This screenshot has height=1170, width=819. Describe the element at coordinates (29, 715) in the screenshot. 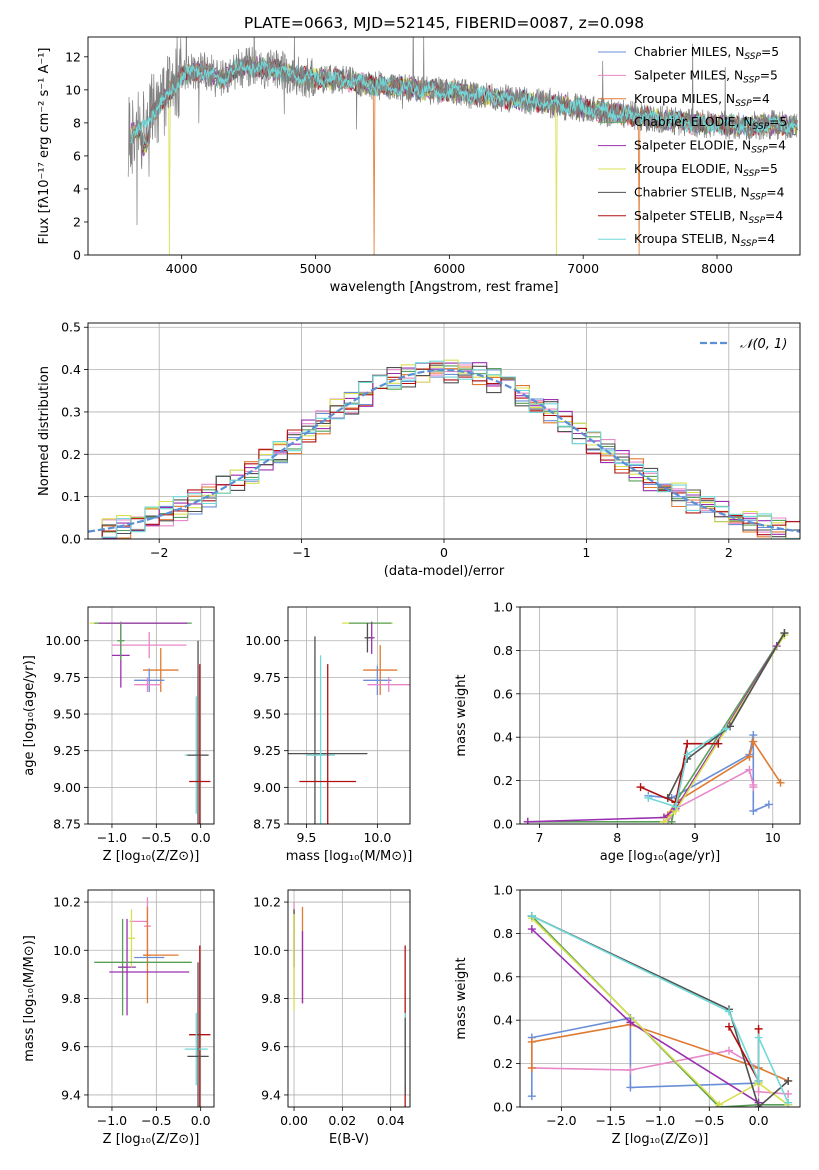

I see `y-axis-label: age [log₁₀(age/yr)]` at that location.